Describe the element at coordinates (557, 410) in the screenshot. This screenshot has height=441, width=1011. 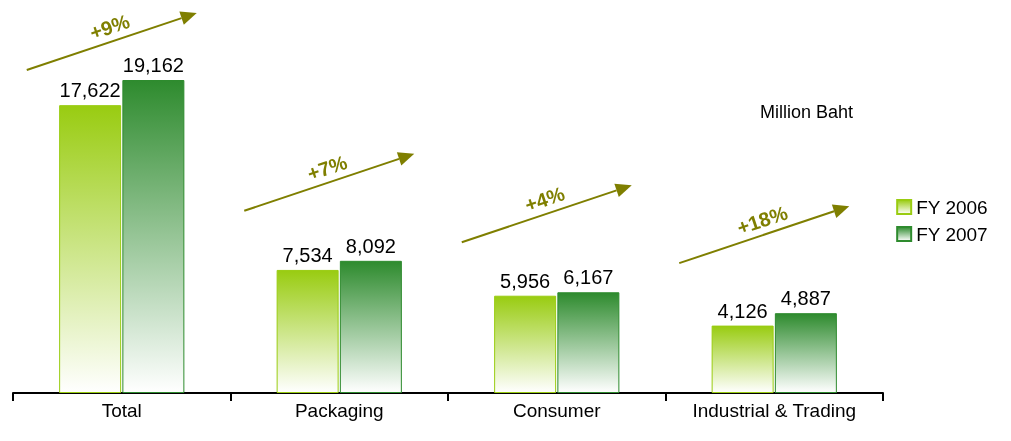
I see `x-tick-label: Consumer` at that location.